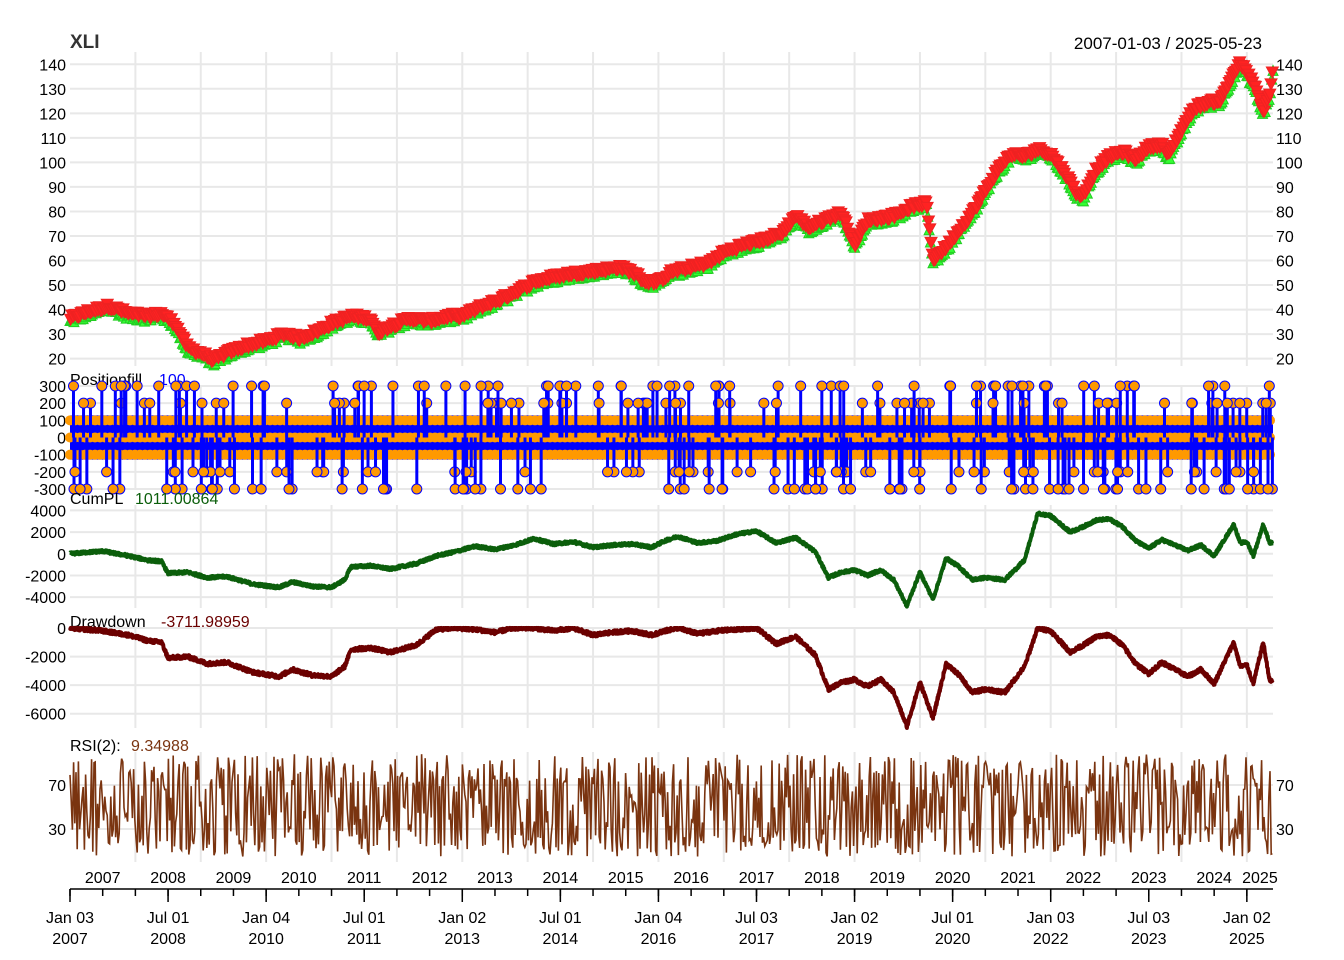 The image size is (1344, 960). What do you see at coordinates (756, 918) in the screenshot?
I see `x-tick-date: Jul 03` at bounding box center [756, 918].